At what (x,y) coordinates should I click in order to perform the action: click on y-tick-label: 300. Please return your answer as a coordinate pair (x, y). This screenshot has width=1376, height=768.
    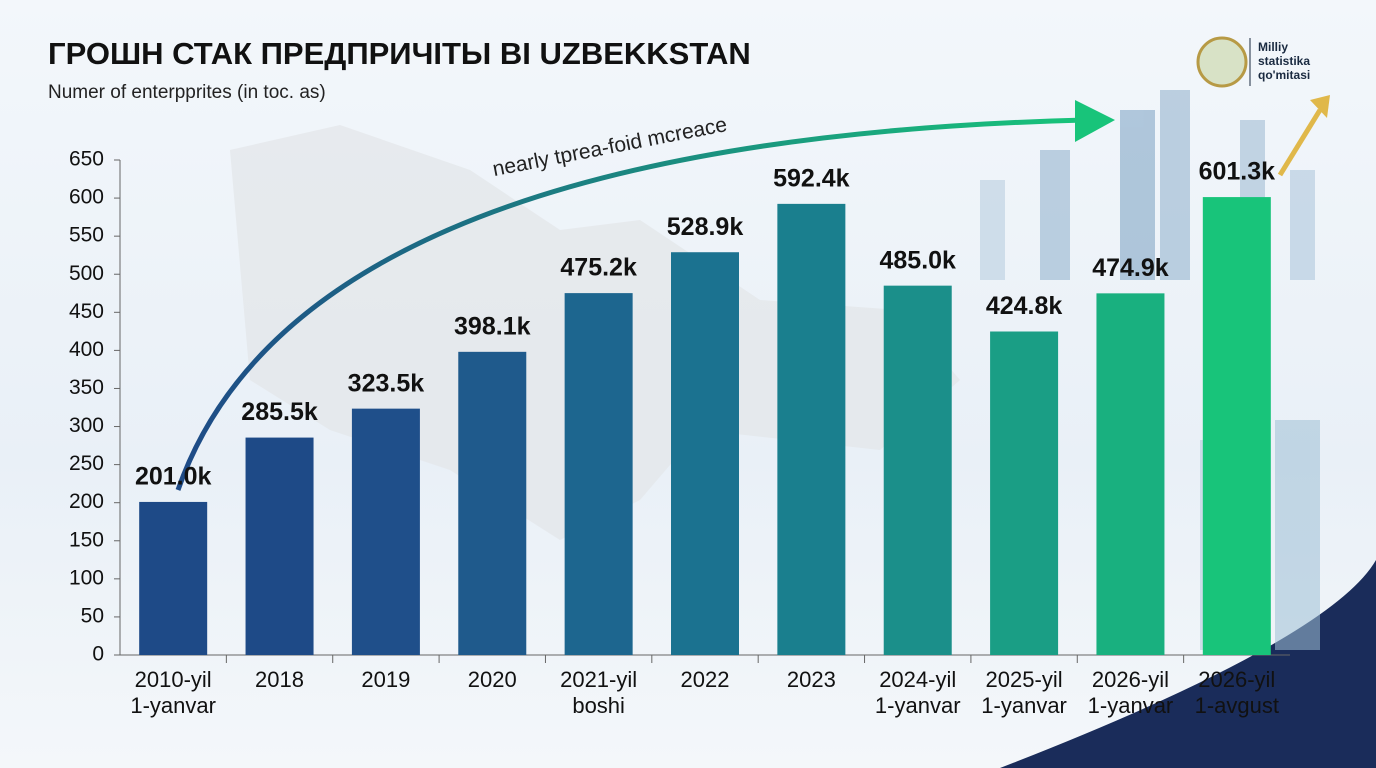
    Looking at the image, I should click on (86, 425).